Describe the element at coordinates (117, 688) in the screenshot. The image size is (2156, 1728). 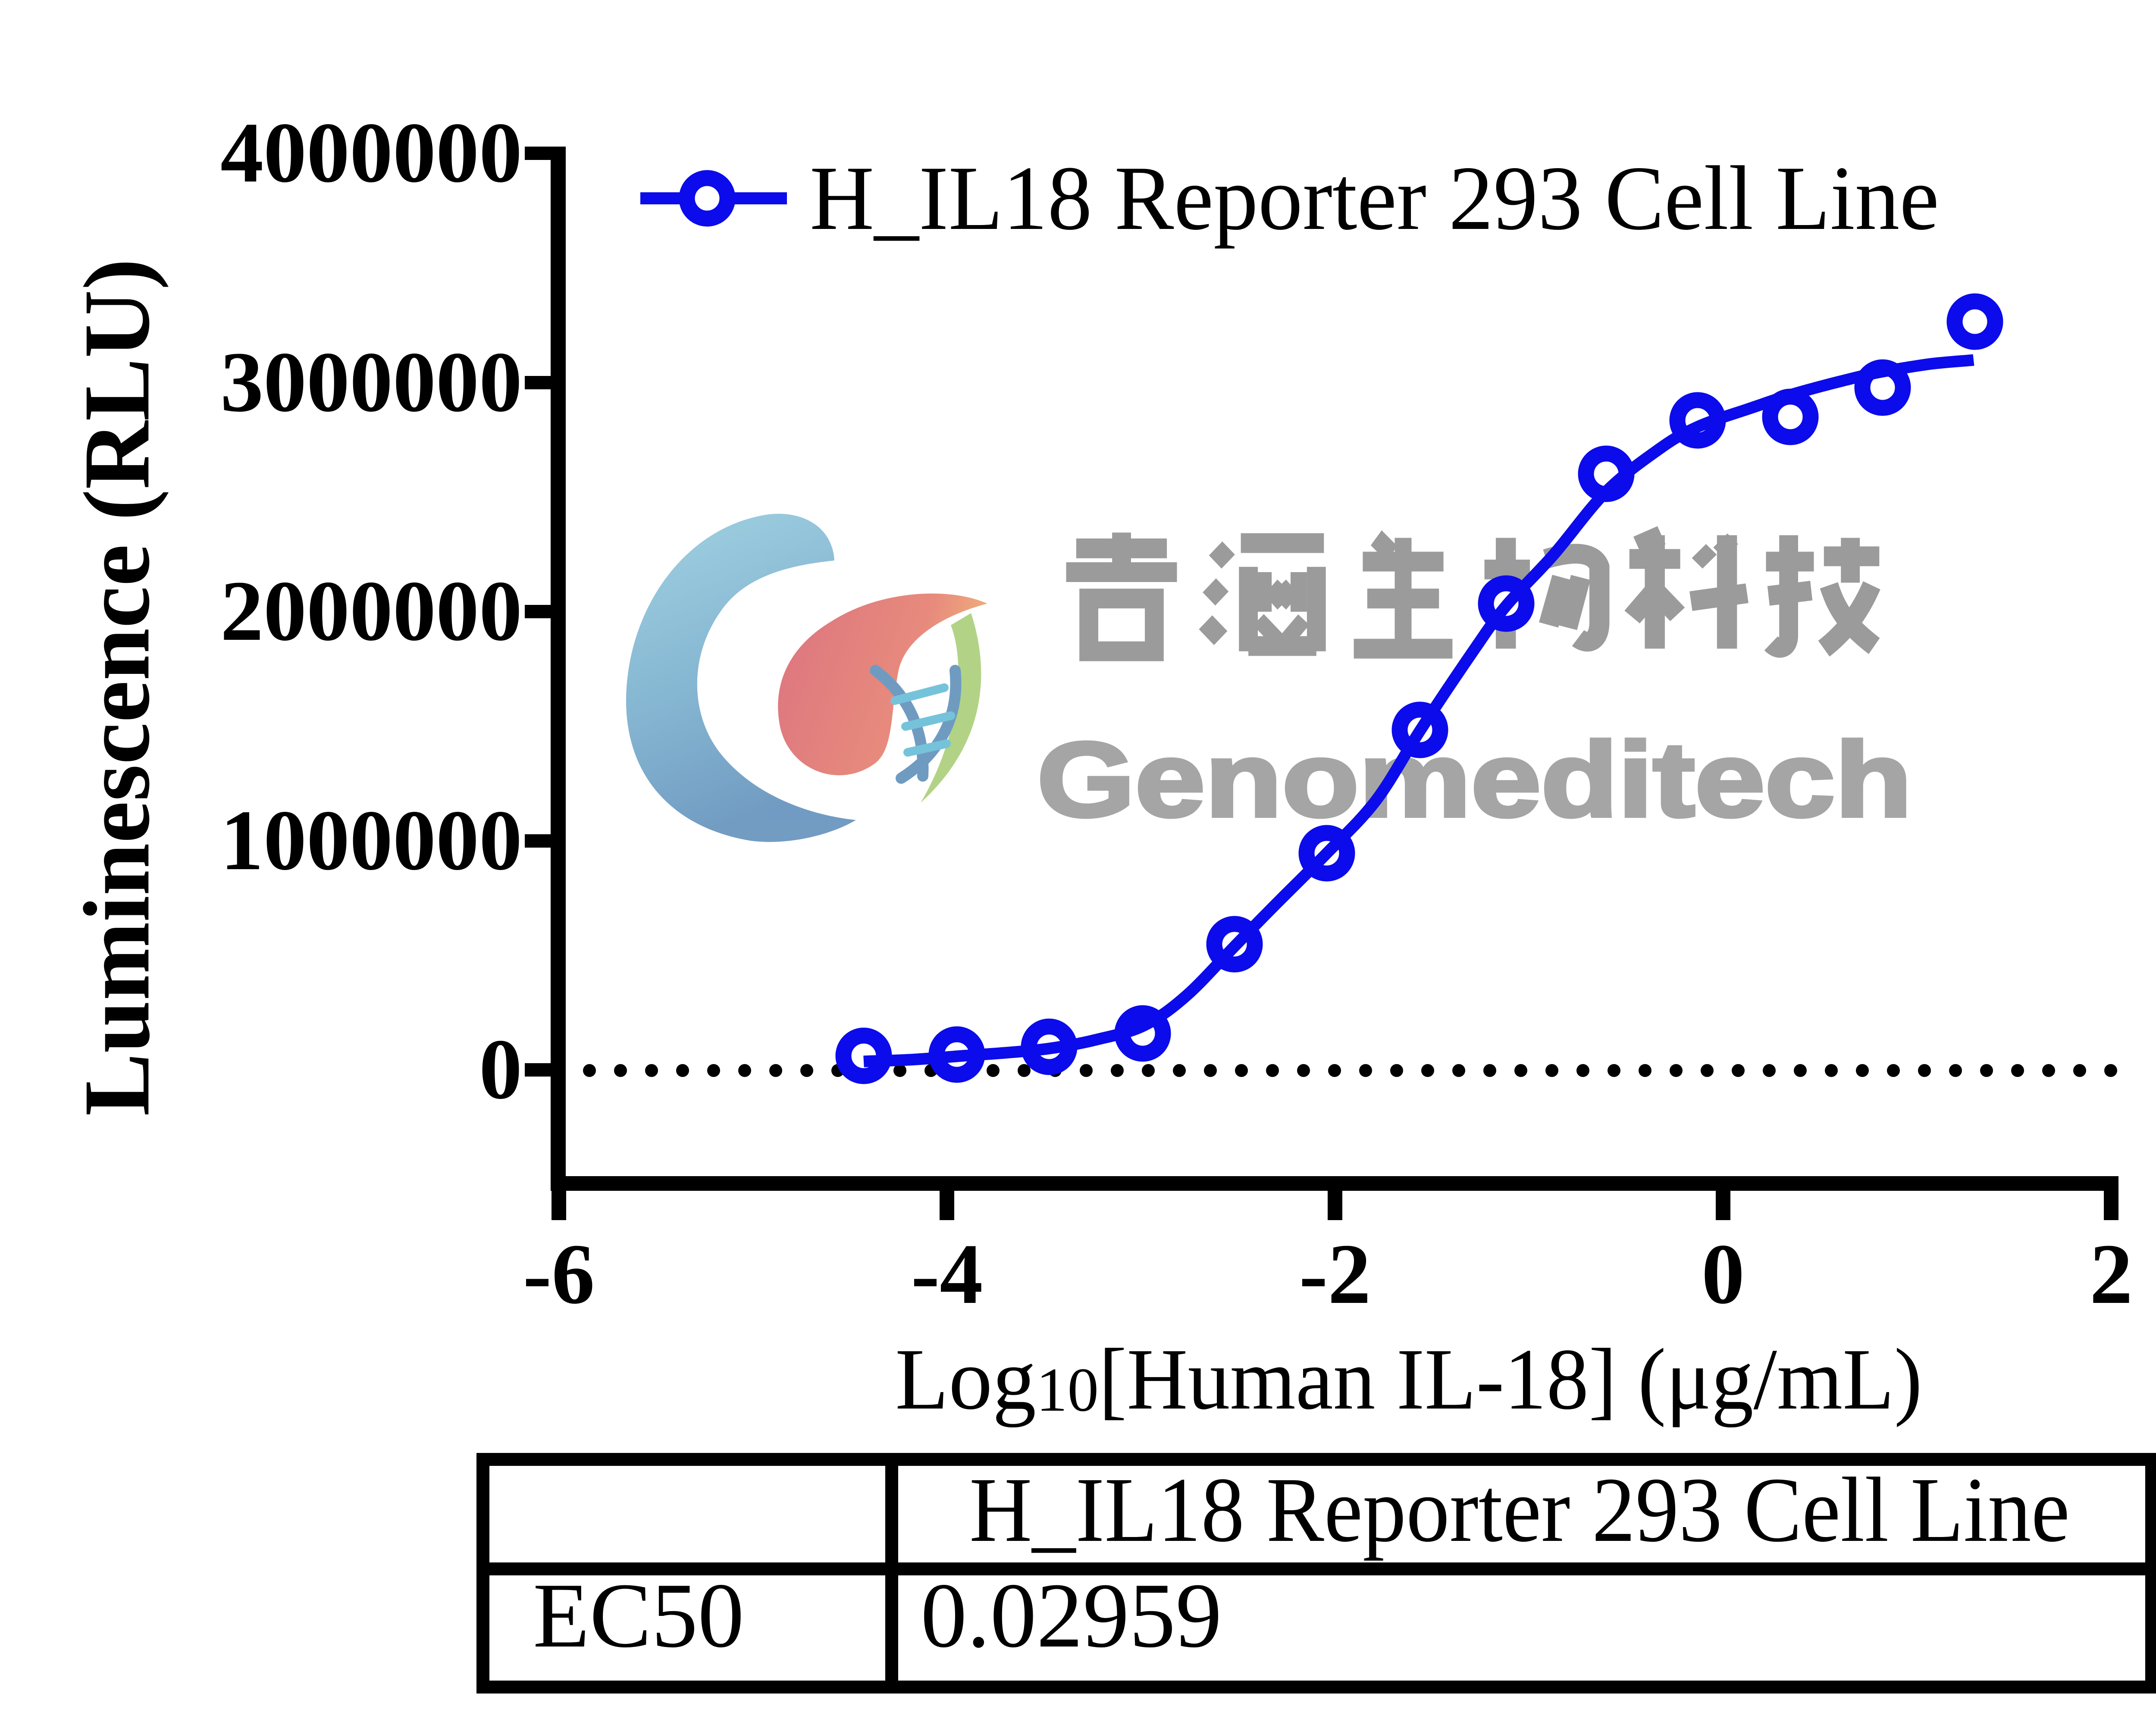
I see `svg-text: Luminescence (RLU)` at that location.